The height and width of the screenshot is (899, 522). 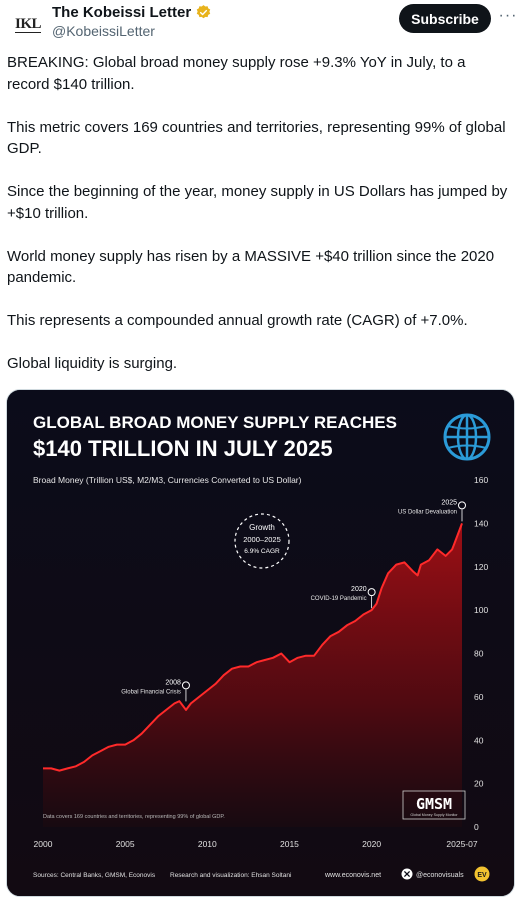 I want to click on chart-website: www.econovis.net, so click(x=352, y=875).